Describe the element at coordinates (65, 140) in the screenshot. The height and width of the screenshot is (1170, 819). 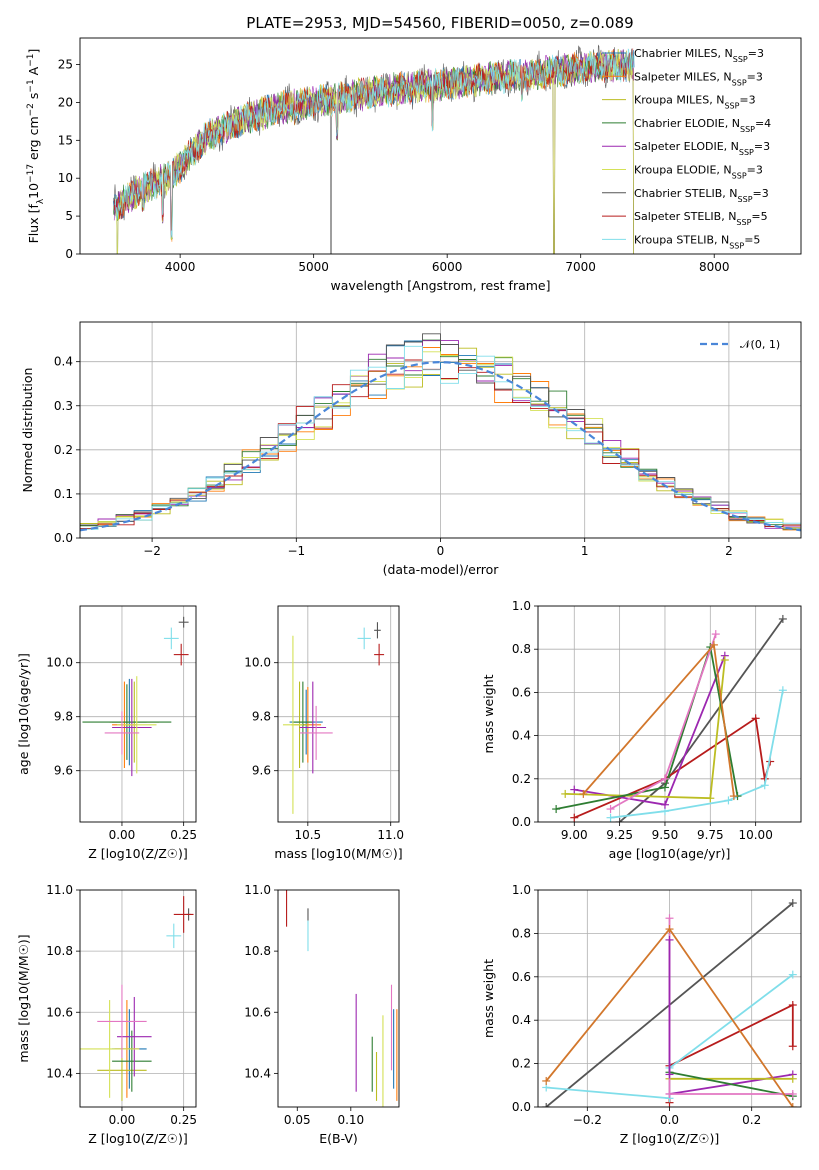
I see `y-tick-label: 15` at that location.